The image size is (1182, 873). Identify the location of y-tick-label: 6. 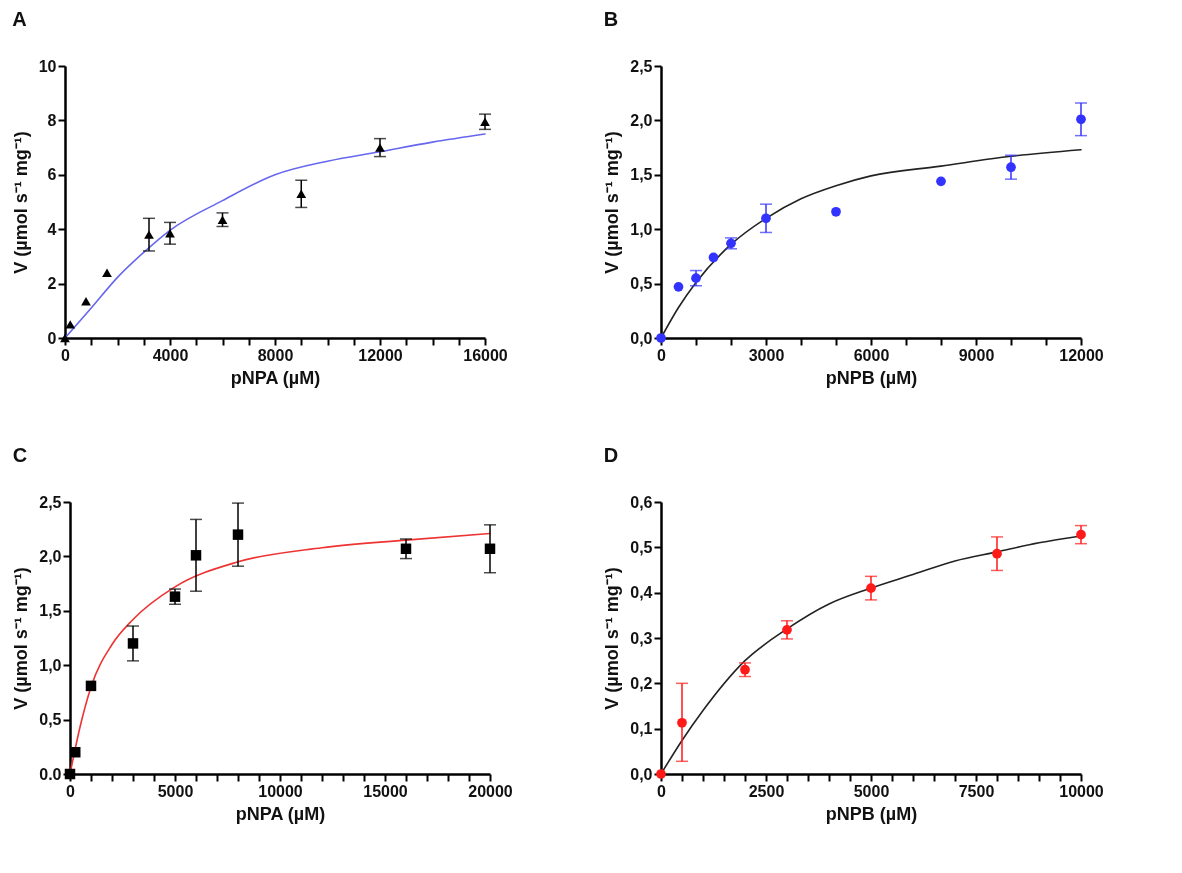
(52, 175).